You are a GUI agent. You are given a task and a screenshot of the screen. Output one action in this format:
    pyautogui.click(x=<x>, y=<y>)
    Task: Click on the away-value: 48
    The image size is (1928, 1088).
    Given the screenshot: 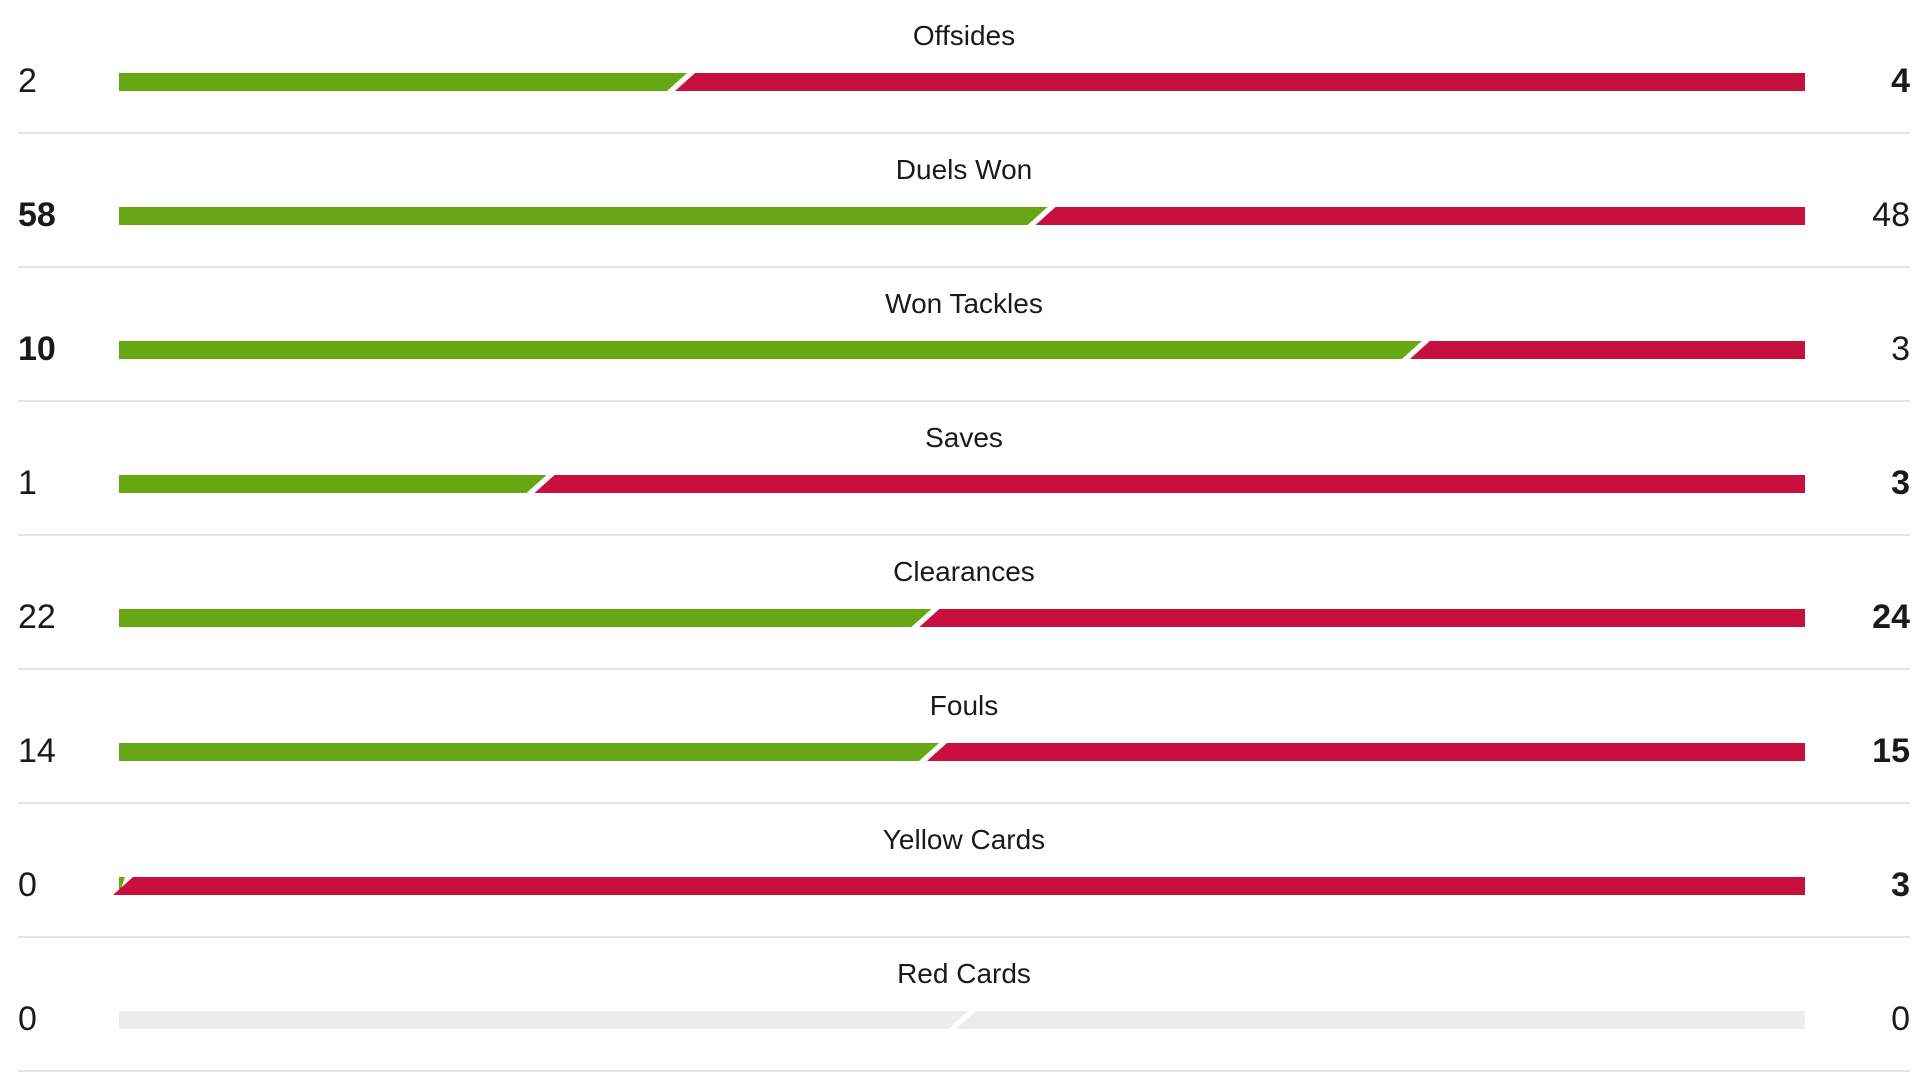 What is the action you would take?
    pyautogui.click(x=1891, y=215)
    